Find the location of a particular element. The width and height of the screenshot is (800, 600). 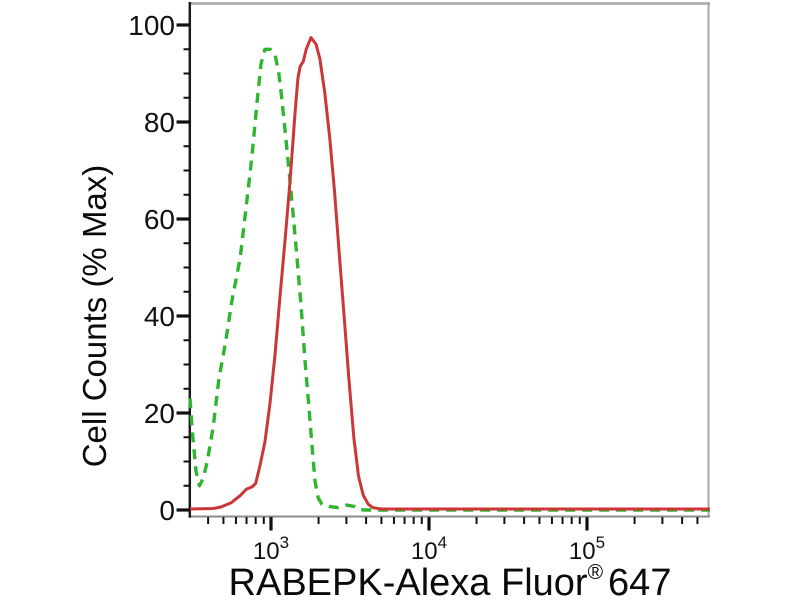

y-axis-title: Cell Counts (% Max) is located at coordinates (95, 316).